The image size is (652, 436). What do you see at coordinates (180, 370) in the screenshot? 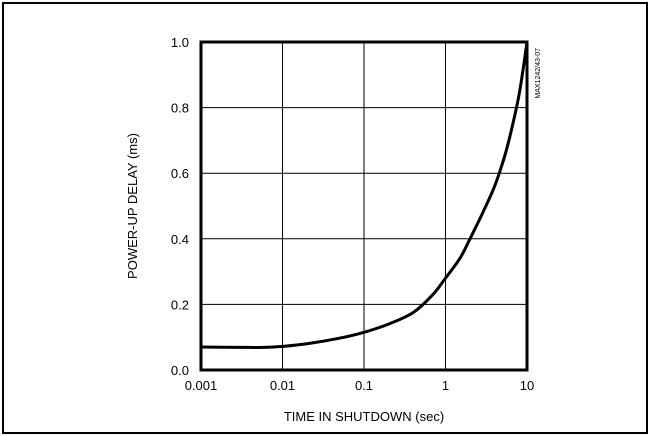
I see `y-tick-label: 0.0` at bounding box center [180, 370].